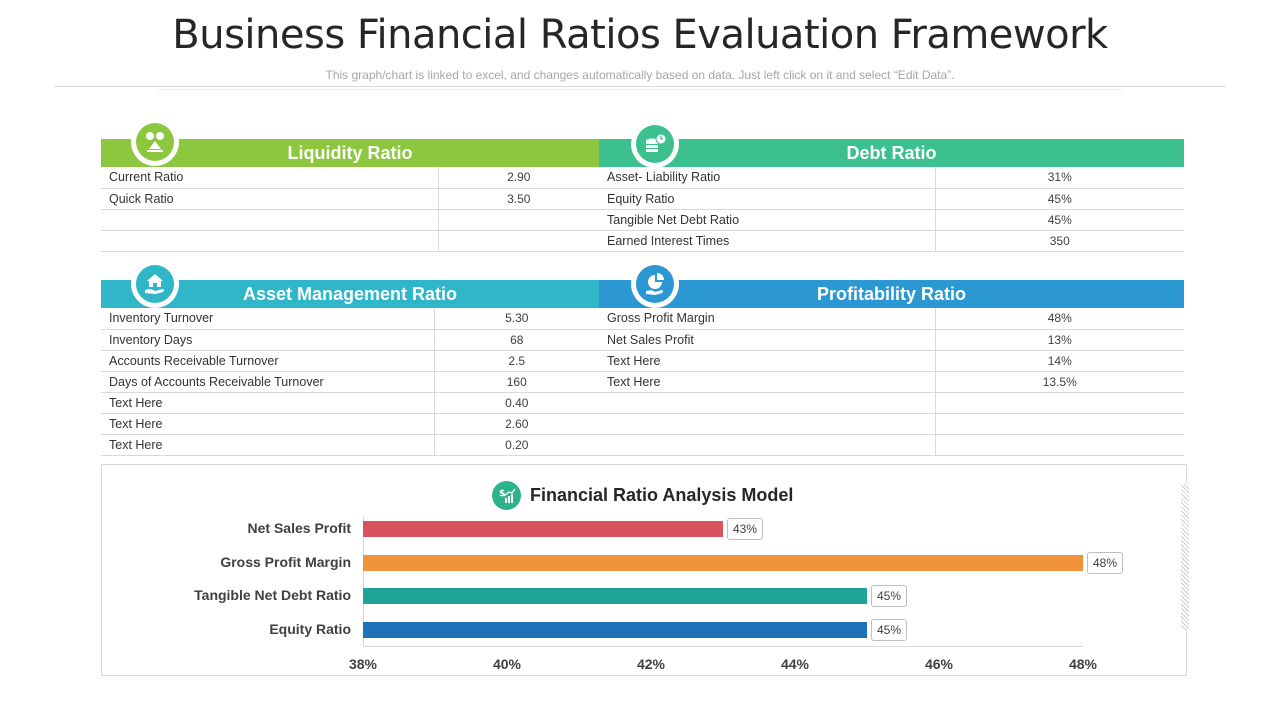 This screenshot has width=1280, height=720. Describe the element at coordinates (267, 340) in the screenshot. I see `row-label: Inventory Days` at that location.